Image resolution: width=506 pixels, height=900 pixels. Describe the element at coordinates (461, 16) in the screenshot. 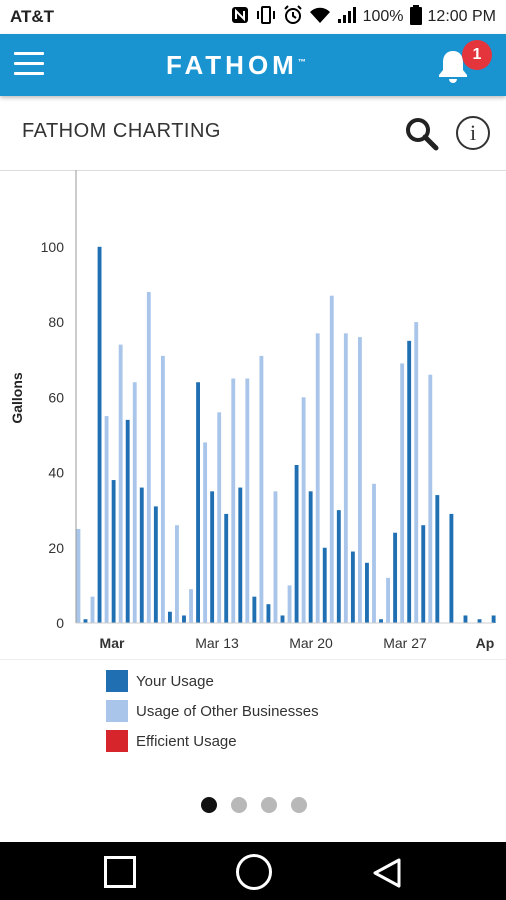

I see `clock-time: 12:00 PM` at that location.